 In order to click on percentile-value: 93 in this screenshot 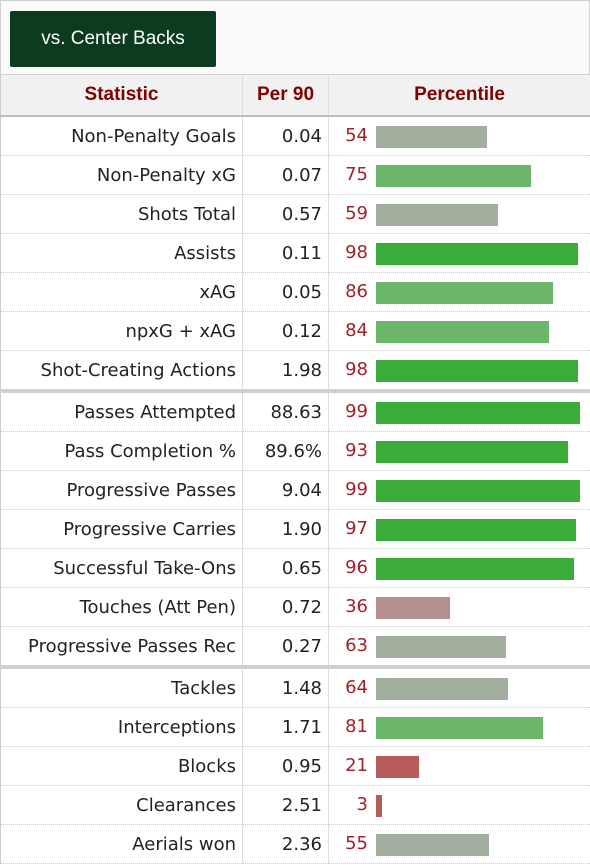, I will do `click(356, 450)`.